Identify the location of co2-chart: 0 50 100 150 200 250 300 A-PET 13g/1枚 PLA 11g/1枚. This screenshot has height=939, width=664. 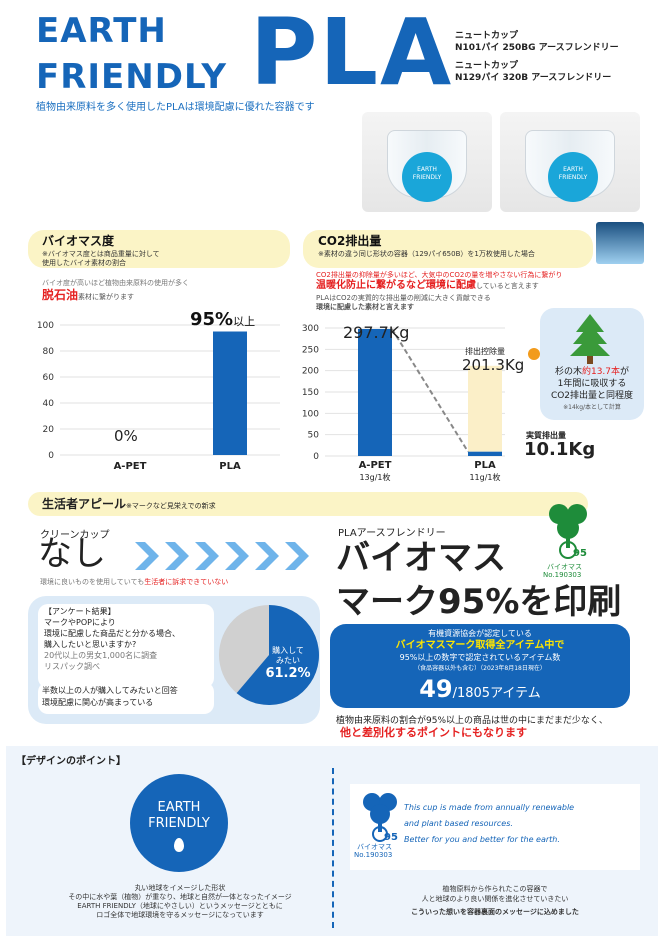
(420, 401).